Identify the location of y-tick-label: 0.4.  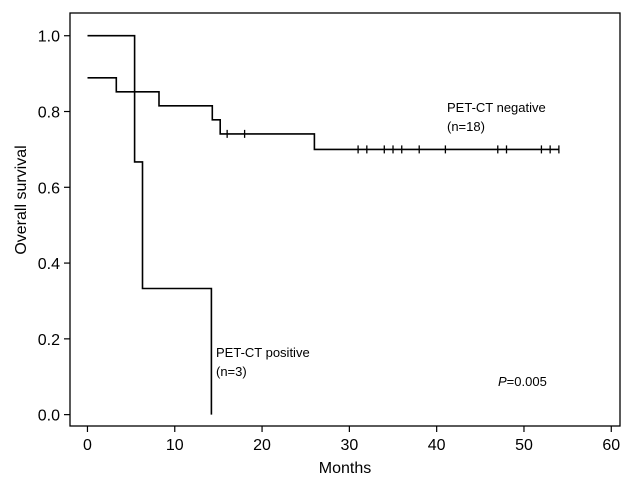
(49, 264).